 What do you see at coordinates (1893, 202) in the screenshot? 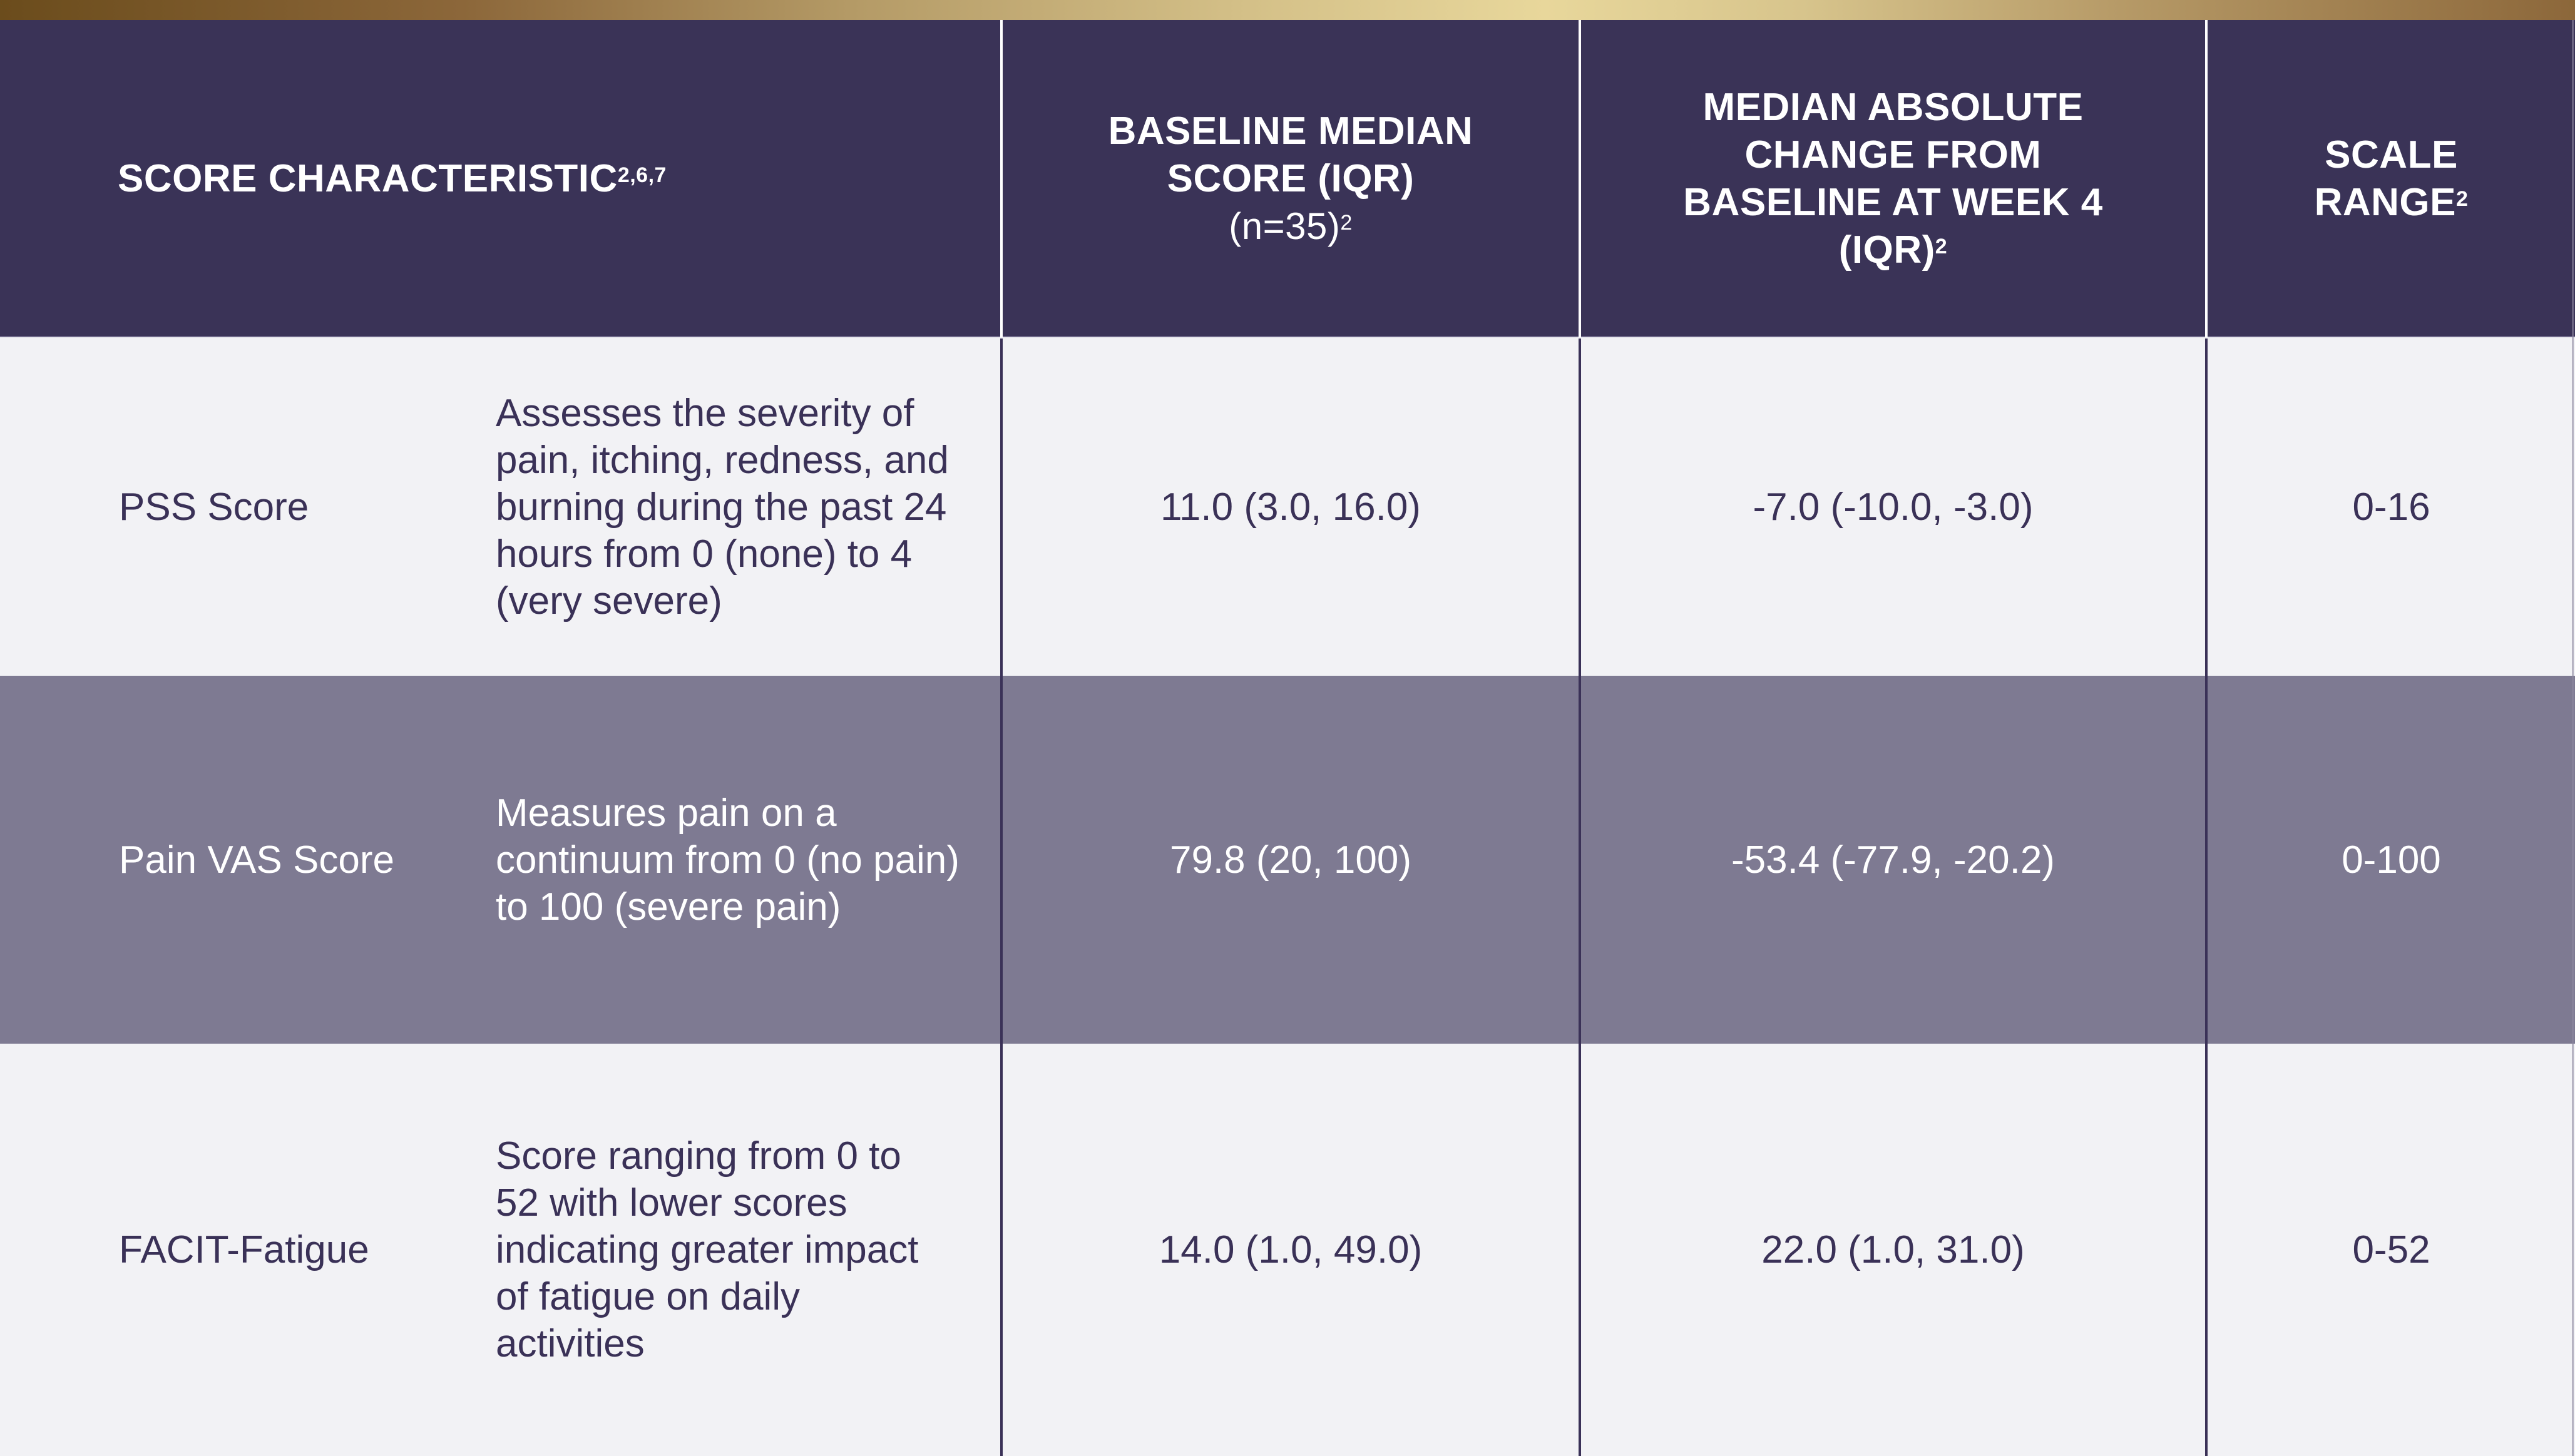
I see `header-label: BASELINE AT WEEK 4` at bounding box center [1893, 202].